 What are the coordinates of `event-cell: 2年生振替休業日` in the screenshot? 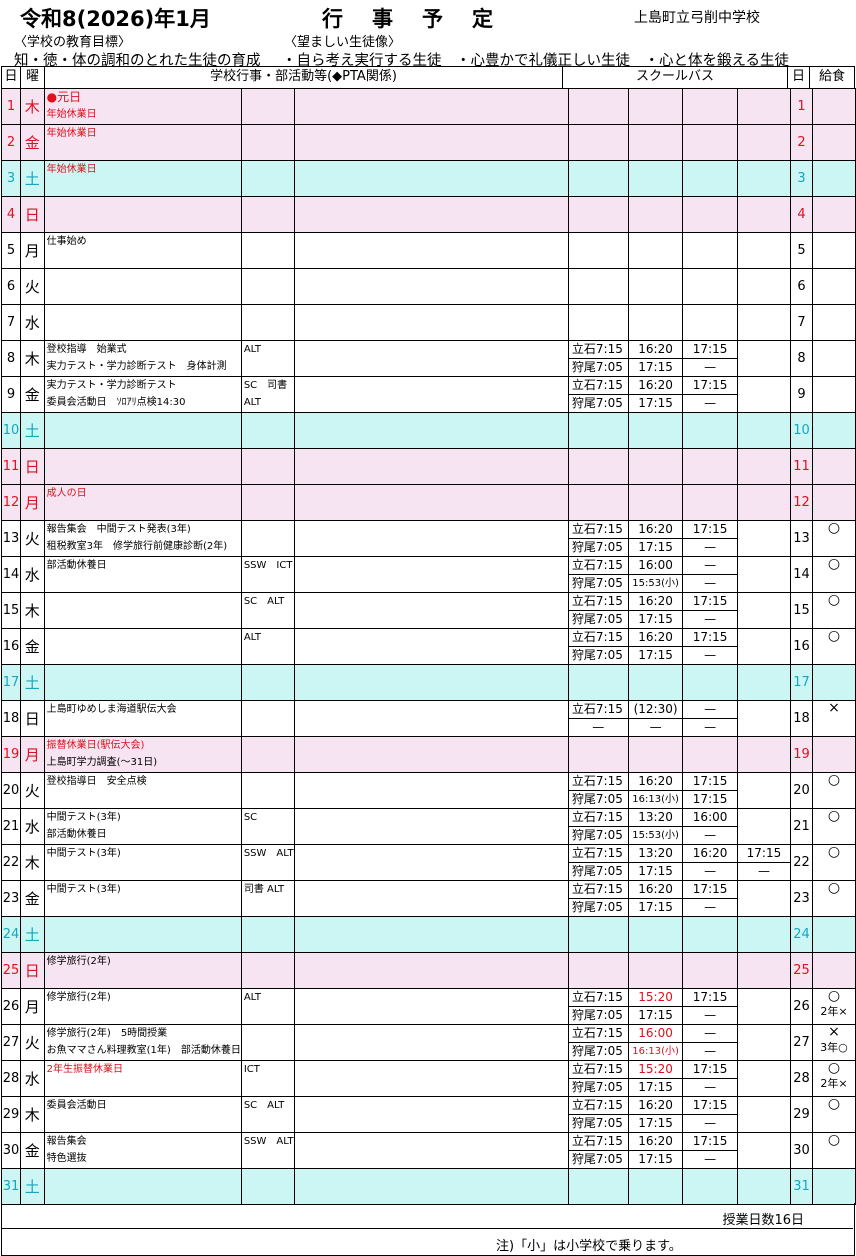 It's located at (142, 1078).